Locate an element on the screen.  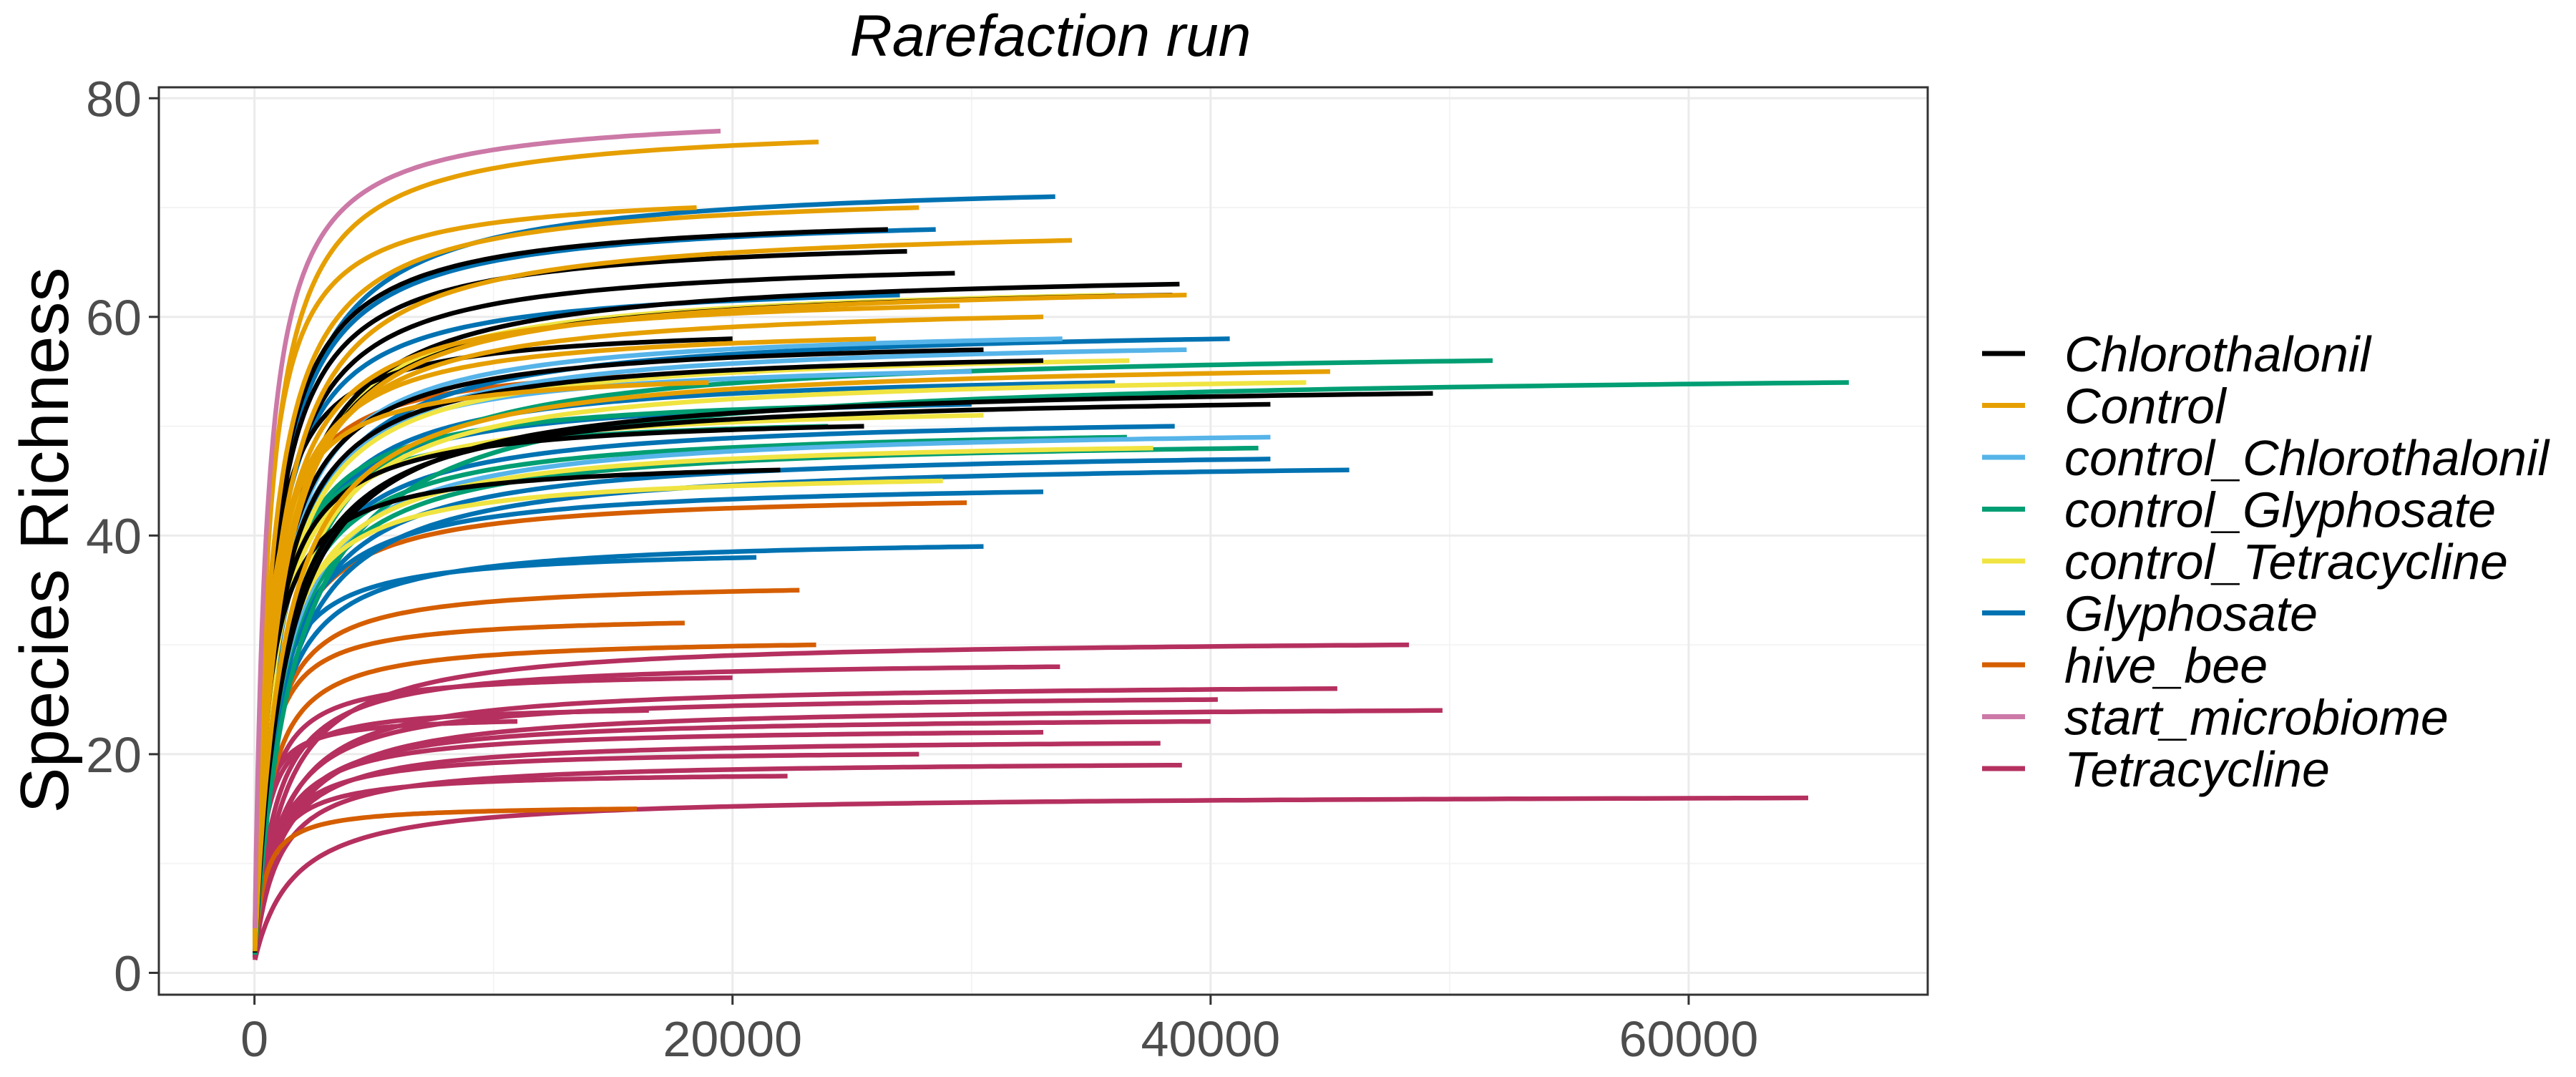
x-tick-label: 20000 is located at coordinates (732, 1039).